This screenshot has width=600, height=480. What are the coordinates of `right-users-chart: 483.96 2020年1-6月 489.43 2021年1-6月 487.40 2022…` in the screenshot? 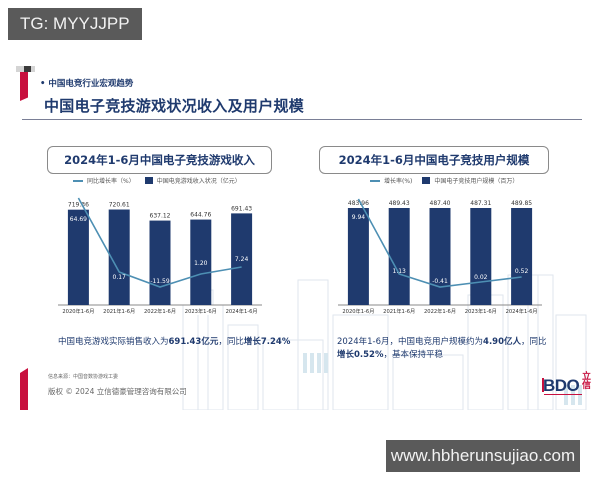 It's located at (440, 256).